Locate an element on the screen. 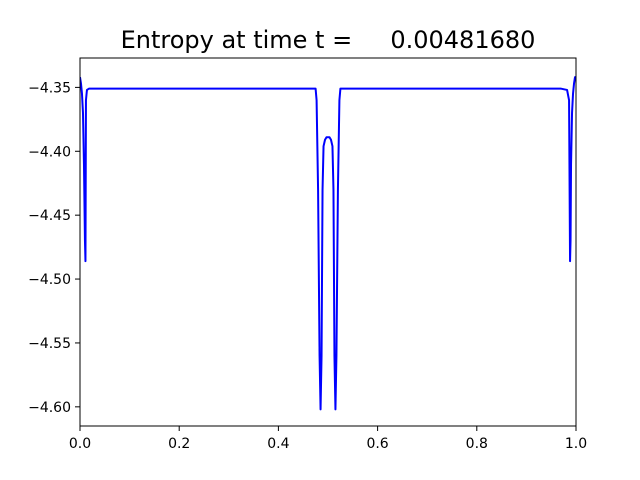 The image size is (640, 480). x-tick-label: 0.4 is located at coordinates (278, 444).